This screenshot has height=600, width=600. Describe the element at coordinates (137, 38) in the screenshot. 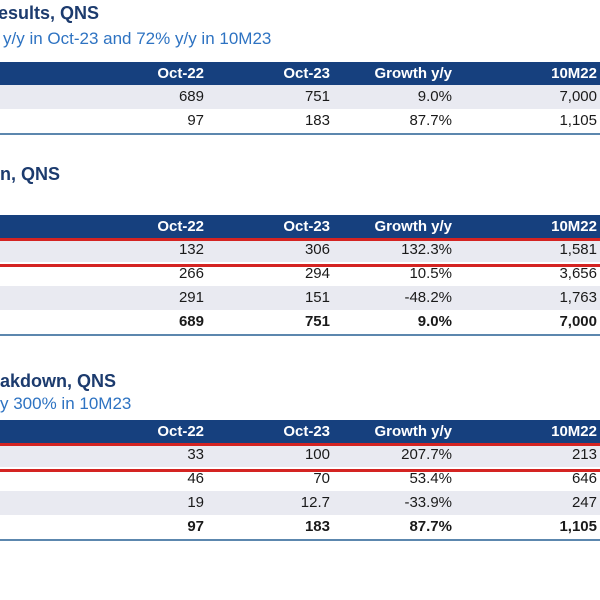

I see `section-subtitle: y/y in Oct-23 and 72% y/y in 10M23` at that location.